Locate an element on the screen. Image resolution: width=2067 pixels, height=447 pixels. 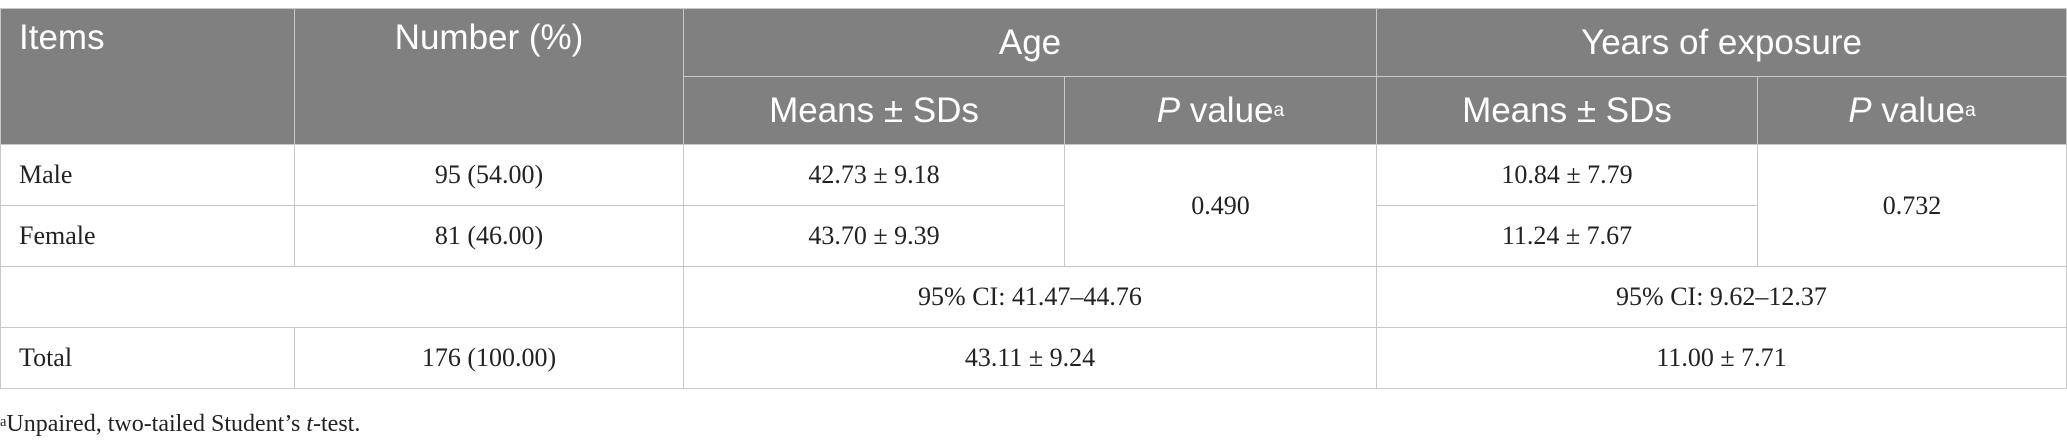
cell-male-years-mean: 10.84 ± 7.79 is located at coordinates (1567, 175).